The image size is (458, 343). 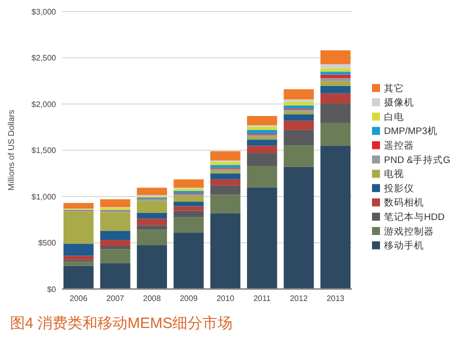 What do you see at coordinates (115, 298) in the screenshot?
I see `x-tick-label: 2007` at bounding box center [115, 298].